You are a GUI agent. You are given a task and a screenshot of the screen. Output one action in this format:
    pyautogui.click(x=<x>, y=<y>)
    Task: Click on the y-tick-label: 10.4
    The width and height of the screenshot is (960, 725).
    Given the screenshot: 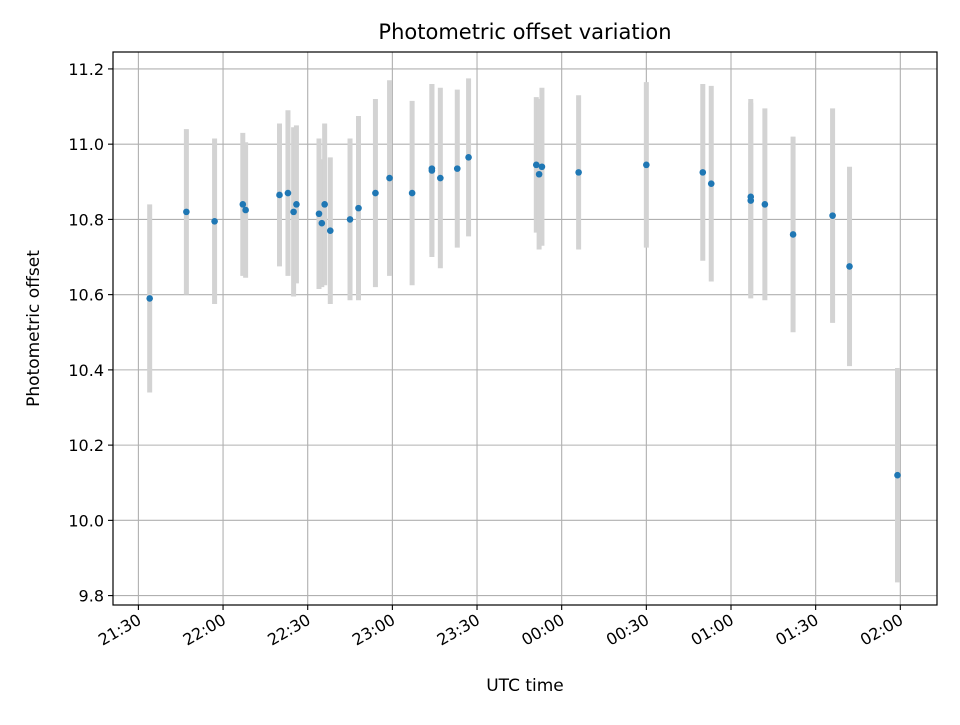 What is the action you would take?
    pyautogui.click(x=86, y=370)
    